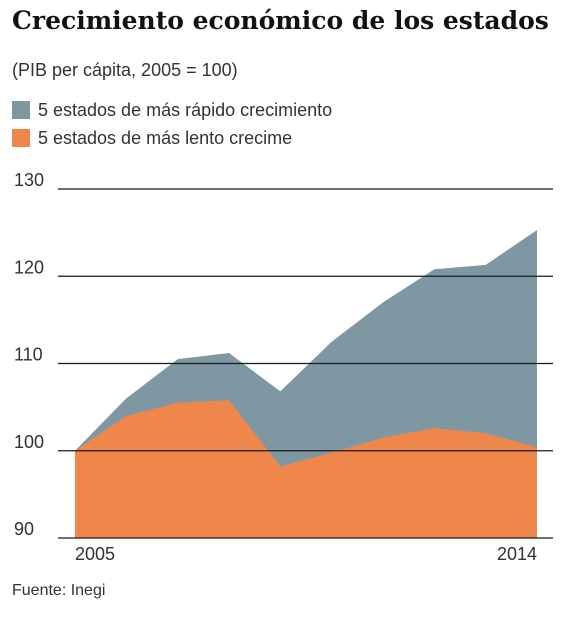 The height and width of the screenshot is (620, 566). I want to click on x-tick-label-2014: 2014, so click(517, 554).